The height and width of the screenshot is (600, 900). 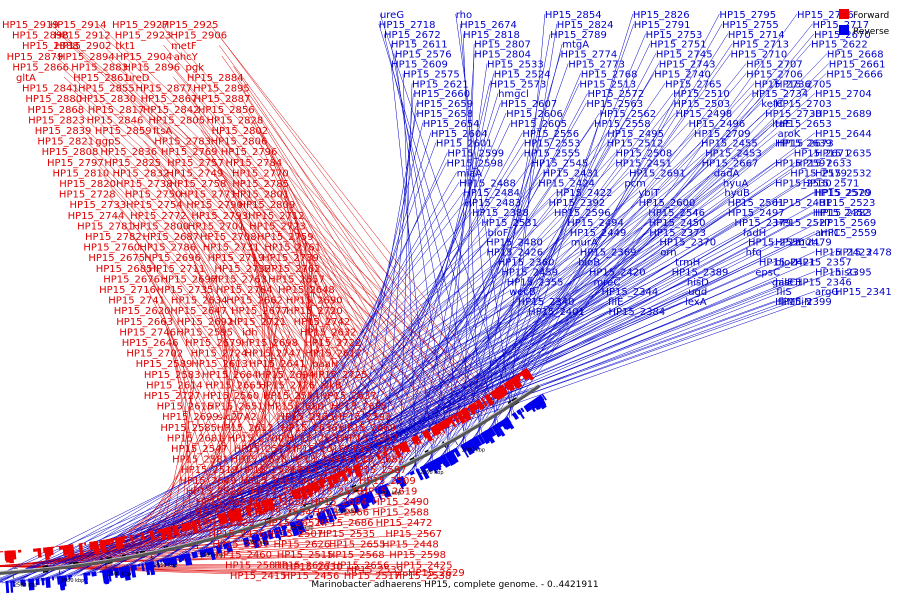 I want to click on forward-gene-label: HP15_2808, so click(x=70, y=152).